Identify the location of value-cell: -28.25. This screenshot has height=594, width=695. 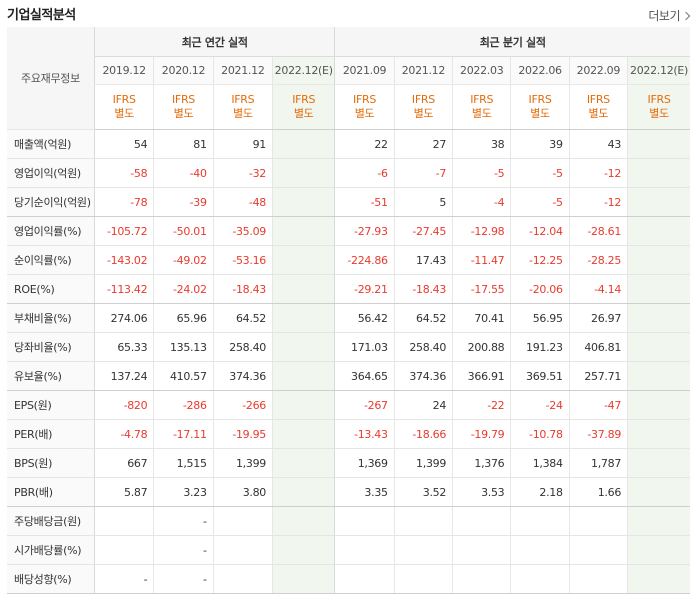
(598, 260).